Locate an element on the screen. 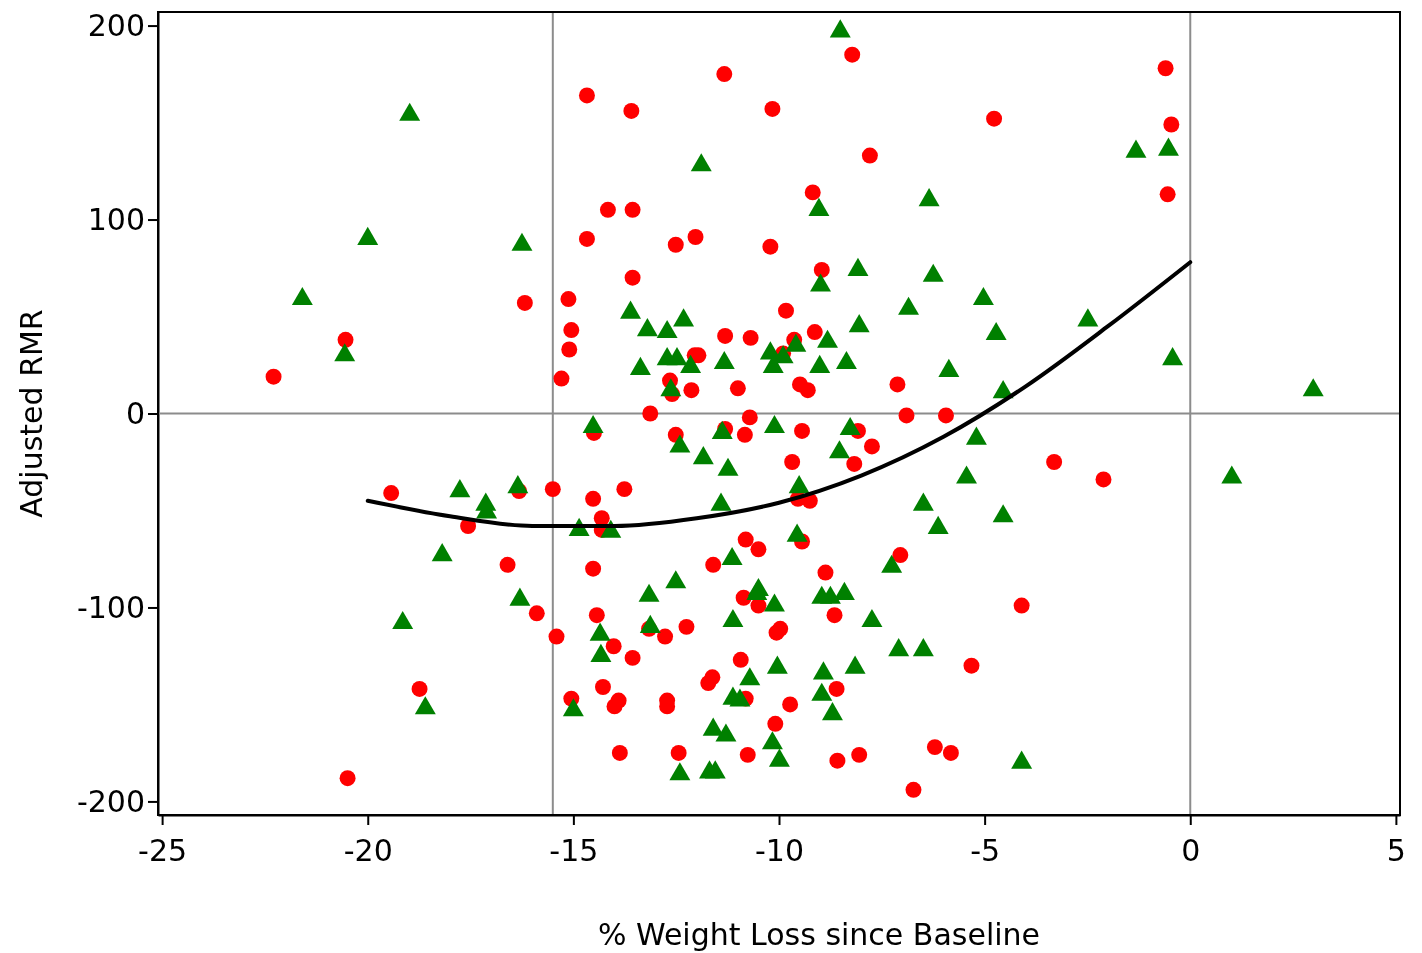 This screenshot has height=953, width=1422. y-tick-label: 200 is located at coordinates (116, 25).